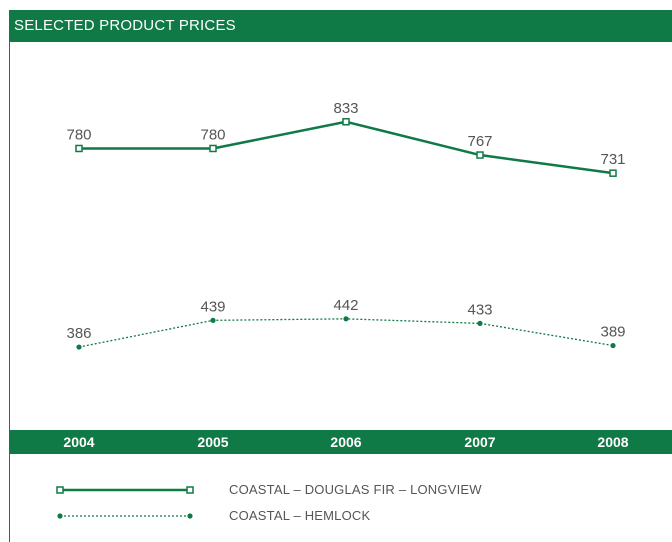 The image size is (672, 542). I want to click on x-tick-label: 2004, so click(79, 442).